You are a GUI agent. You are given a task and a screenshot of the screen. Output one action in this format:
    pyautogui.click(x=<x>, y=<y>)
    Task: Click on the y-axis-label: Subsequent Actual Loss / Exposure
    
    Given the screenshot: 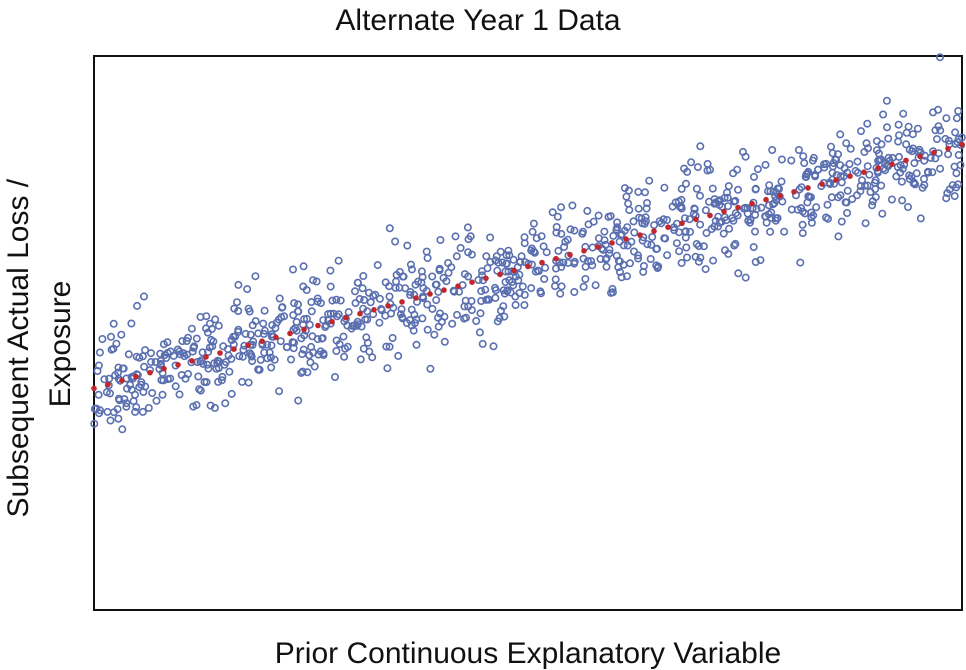 What is the action you would take?
    pyautogui.click(x=39, y=344)
    